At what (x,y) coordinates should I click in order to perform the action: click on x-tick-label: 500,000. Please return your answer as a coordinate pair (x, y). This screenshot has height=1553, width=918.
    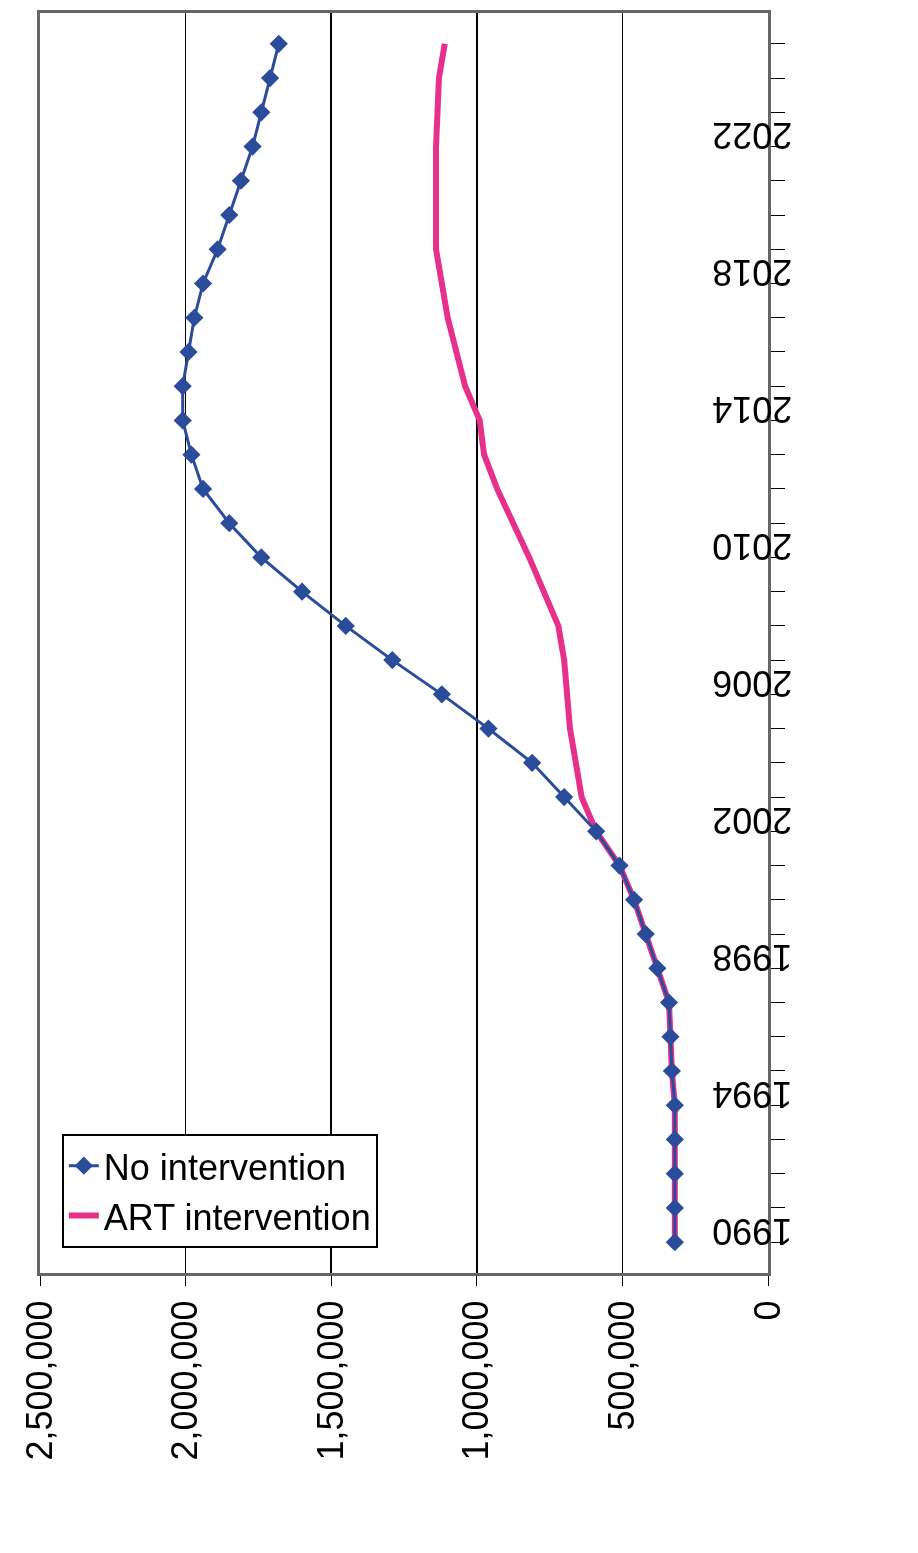
    Looking at the image, I should click on (622, 1365).